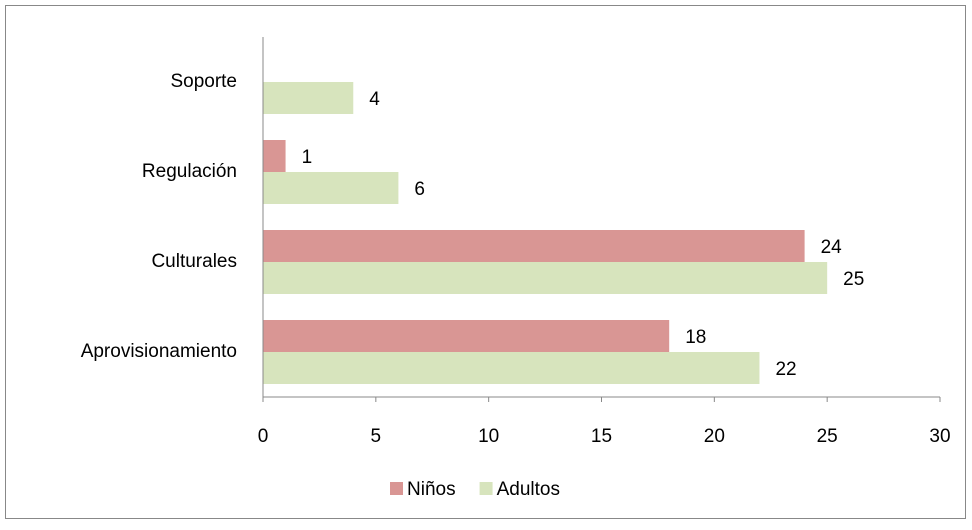  What do you see at coordinates (832, 247) in the screenshot?
I see `data-label: 24` at bounding box center [832, 247].